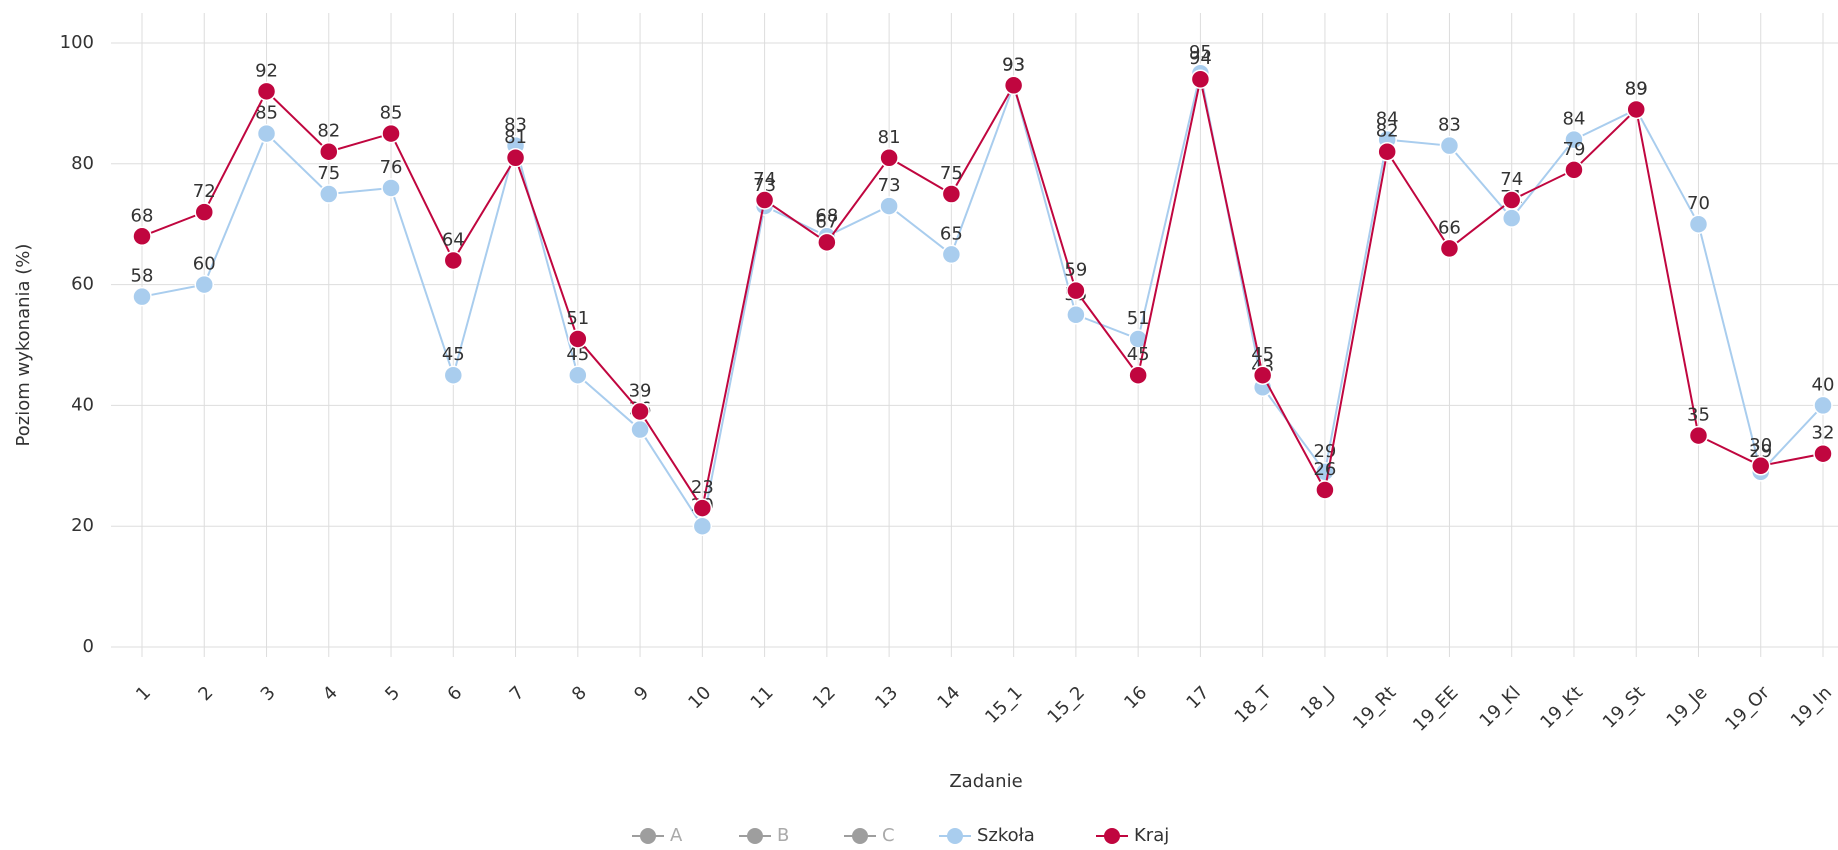  What do you see at coordinates (676, 835) in the screenshot?
I see `legend-label: A` at bounding box center [676, 835].